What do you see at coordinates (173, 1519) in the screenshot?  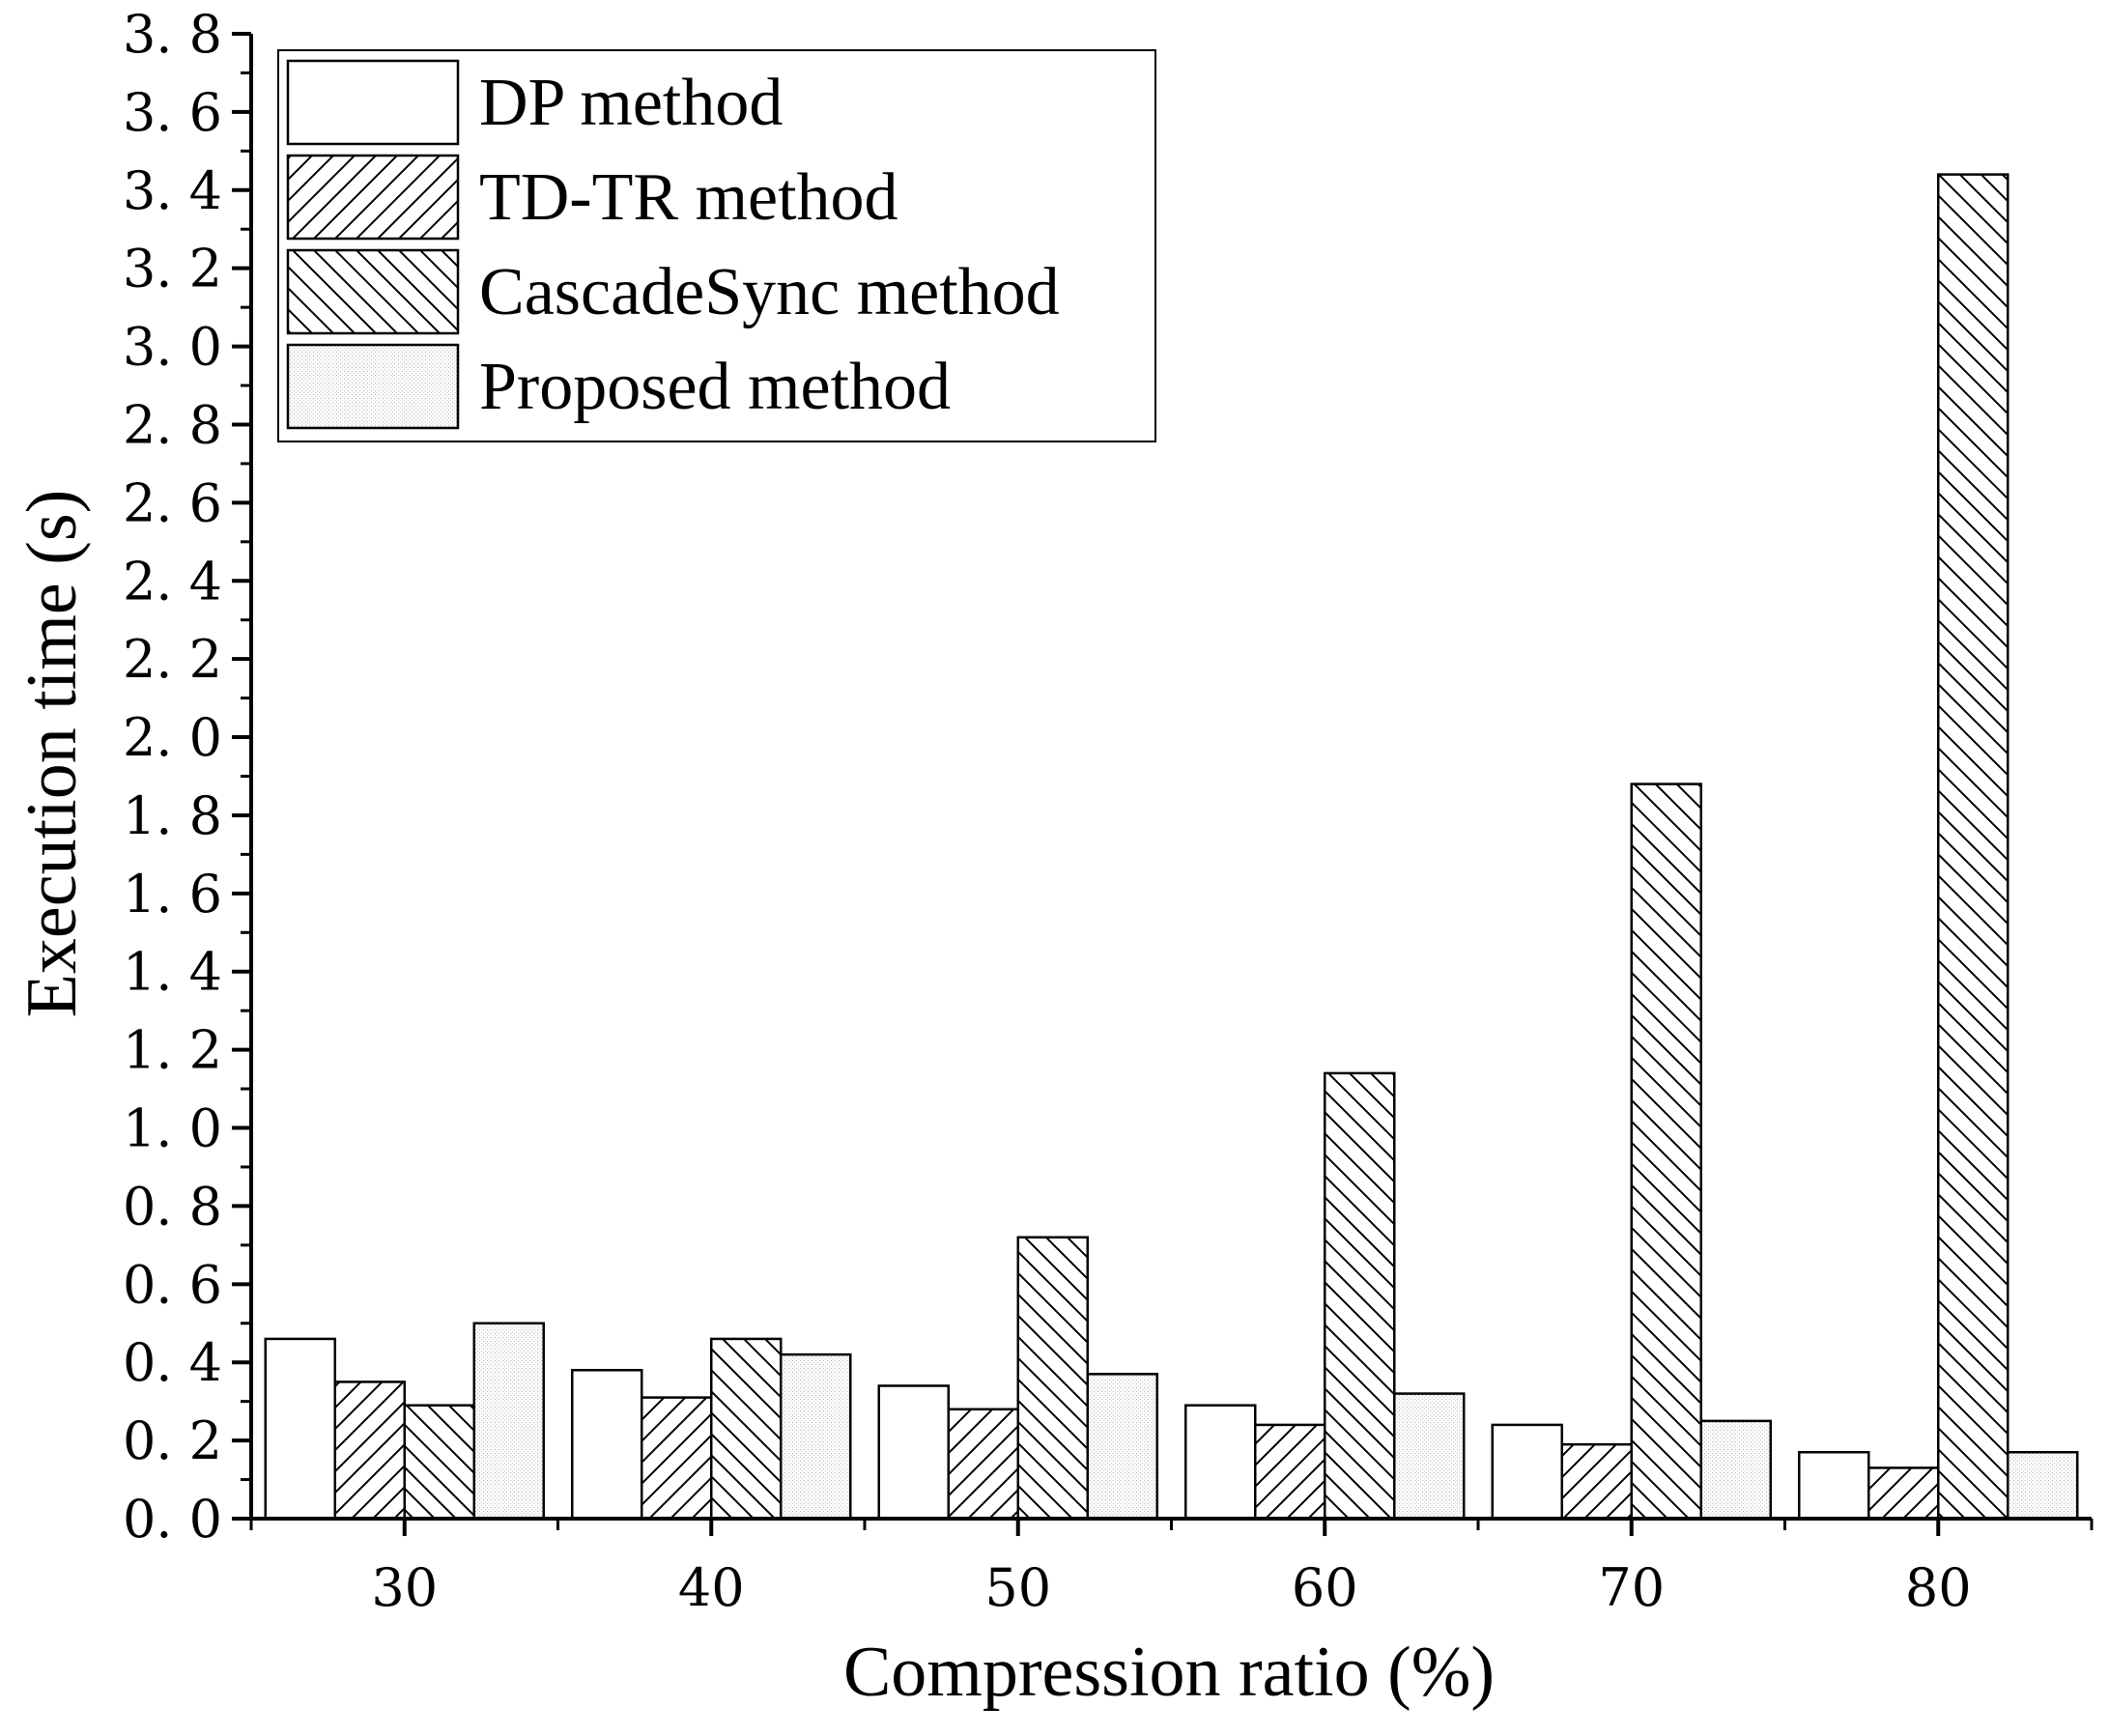 I see `y-tick-label: 0. 0` at bounding box center [173, 1519].